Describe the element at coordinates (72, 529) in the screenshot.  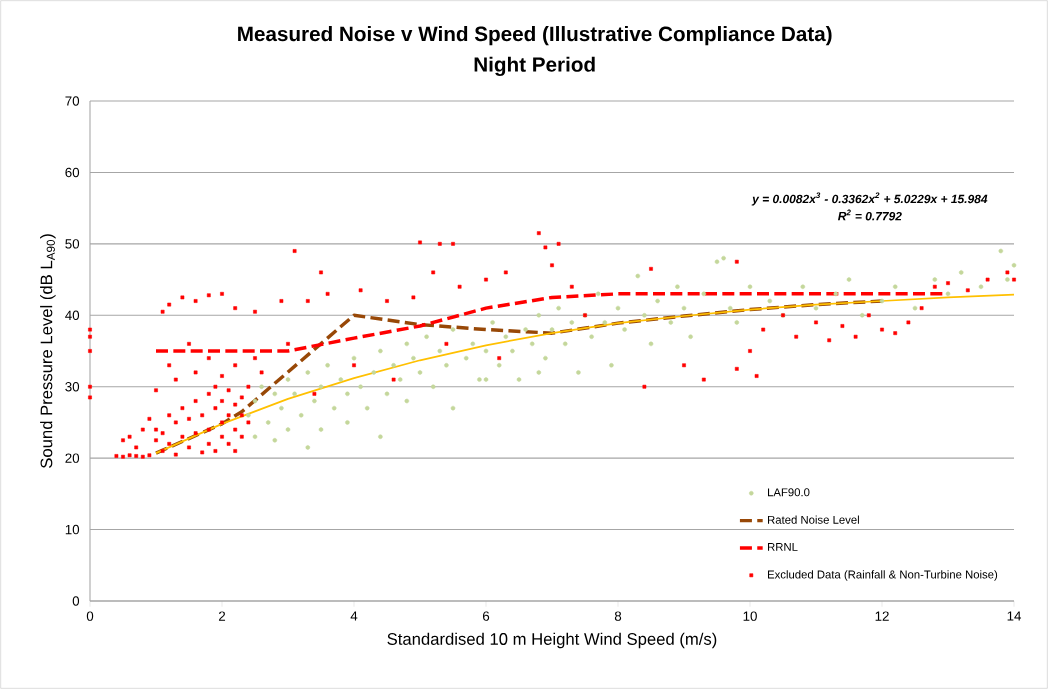
I see `y-tick-label: 10` at that location.